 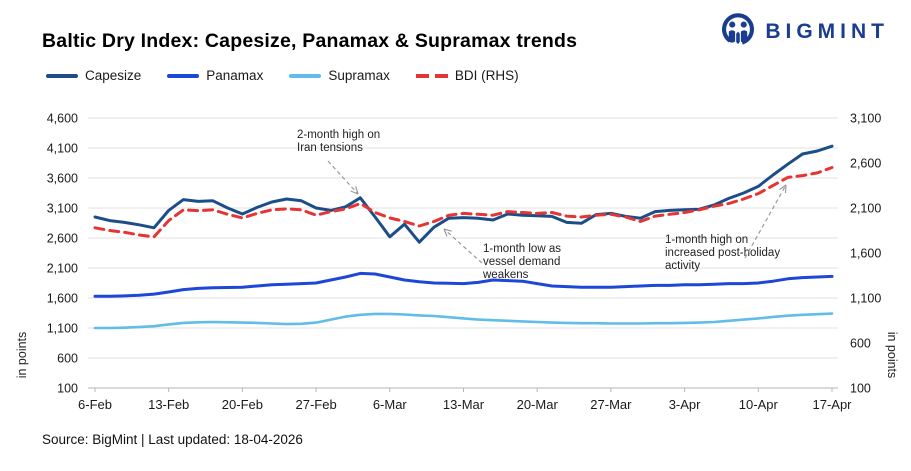 I want to click on x-axis-tick-label: 20-Feb, so click(x=242, y=404).